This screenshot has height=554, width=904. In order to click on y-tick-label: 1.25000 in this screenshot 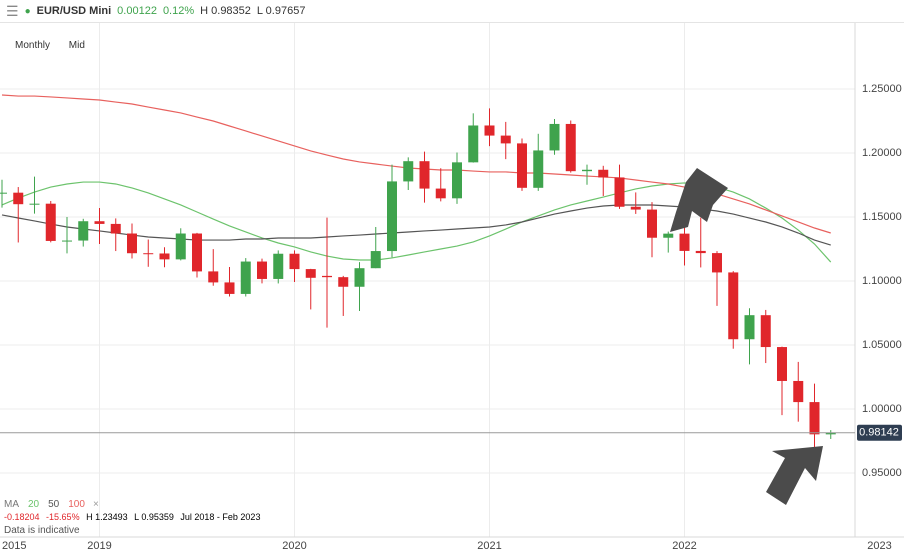, I will do `click(882, 89)`.